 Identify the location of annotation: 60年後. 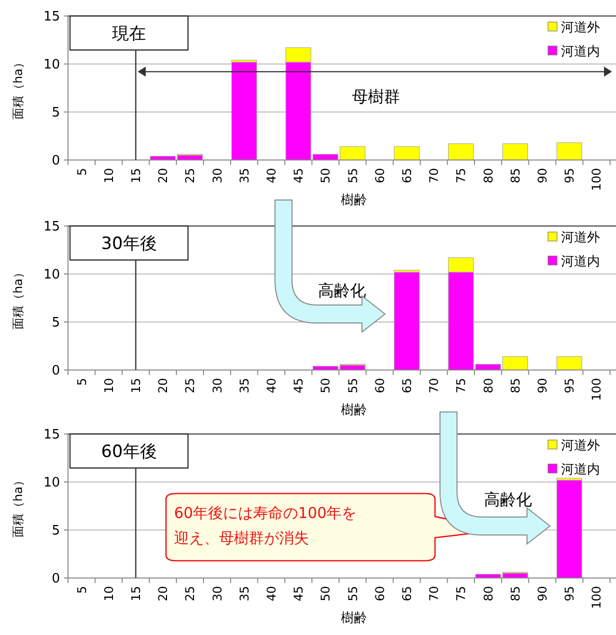
(129, 452).